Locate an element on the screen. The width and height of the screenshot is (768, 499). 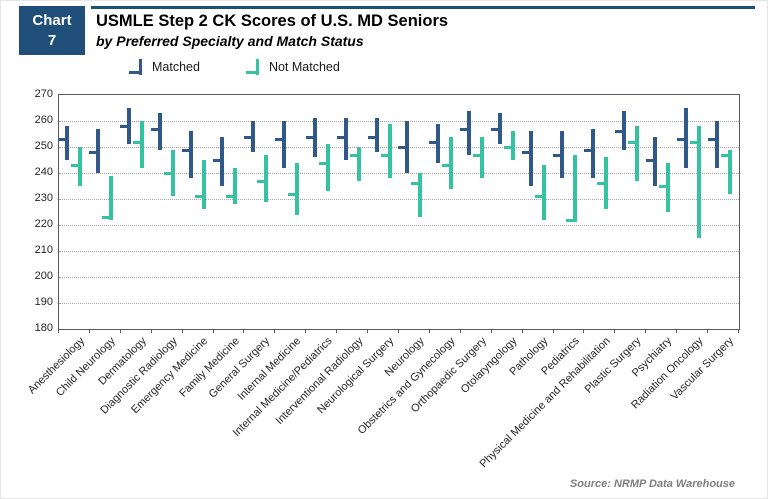
not-matched-marker-icon is located at coordinates (252, 67).